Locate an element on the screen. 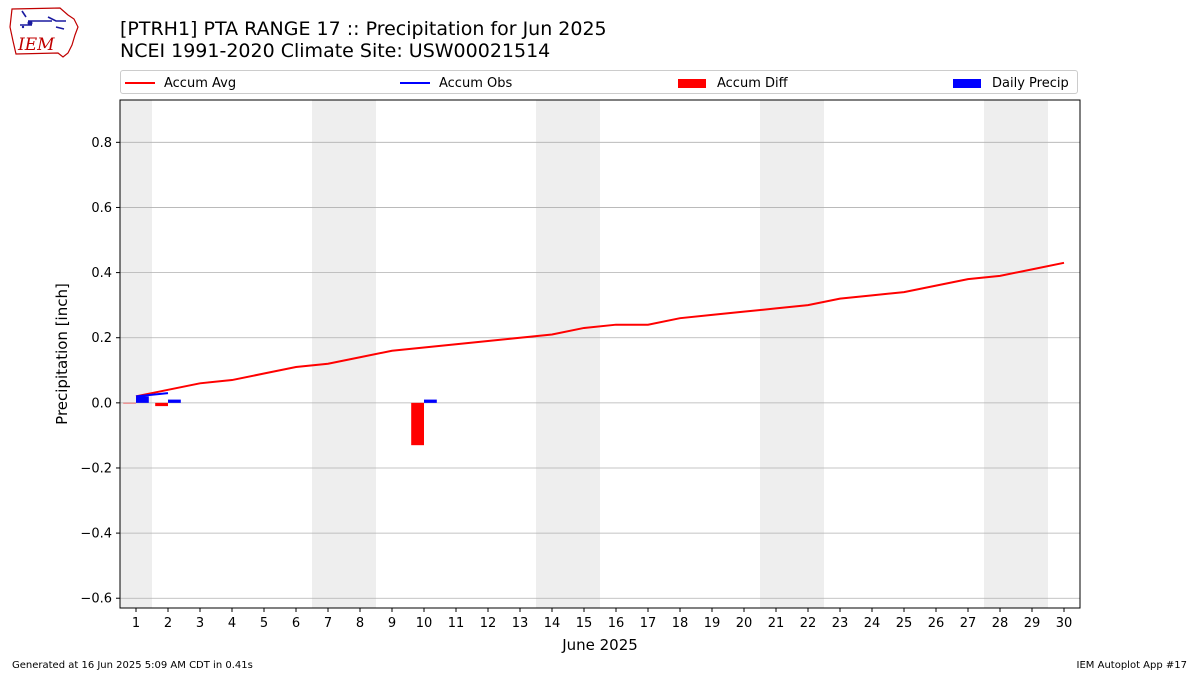  y-tick-label: 0.4 is located at coordinates (101, 273).